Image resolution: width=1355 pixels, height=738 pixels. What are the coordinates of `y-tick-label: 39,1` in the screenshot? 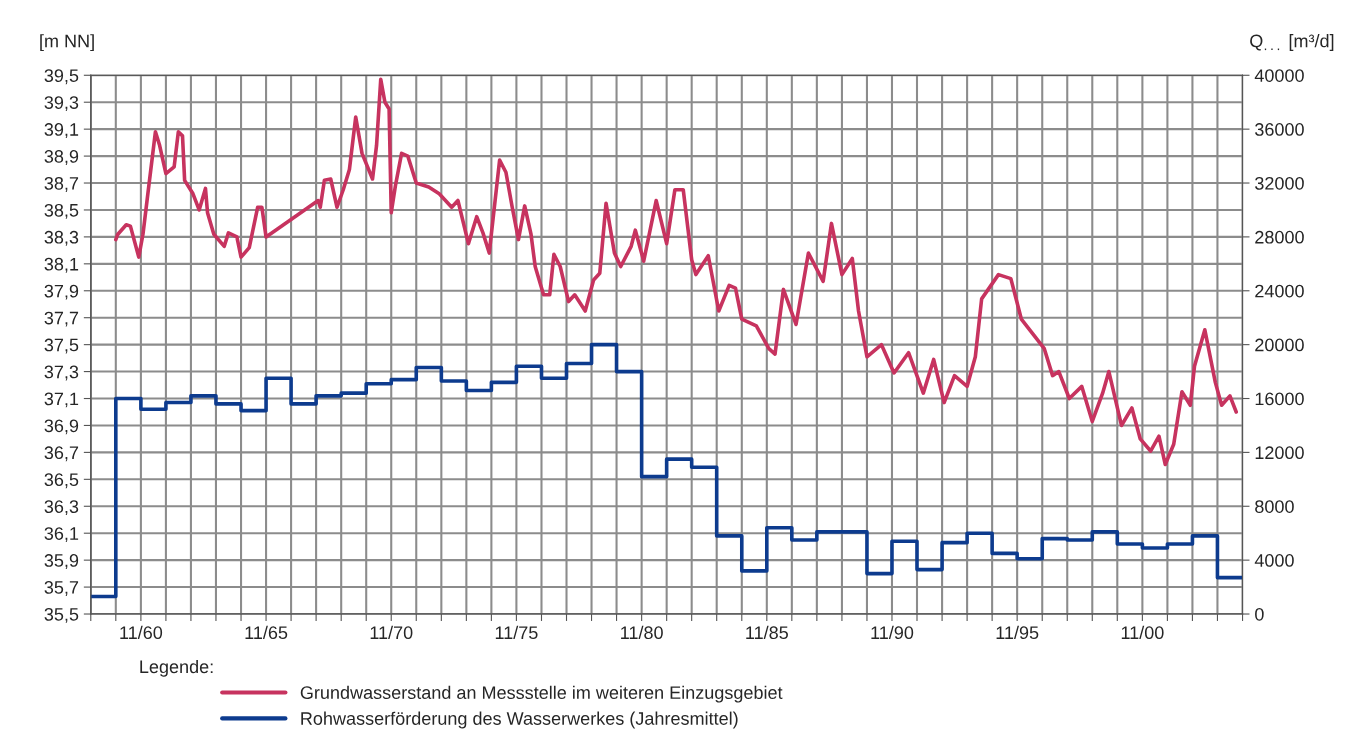 It's located at (61, 130).